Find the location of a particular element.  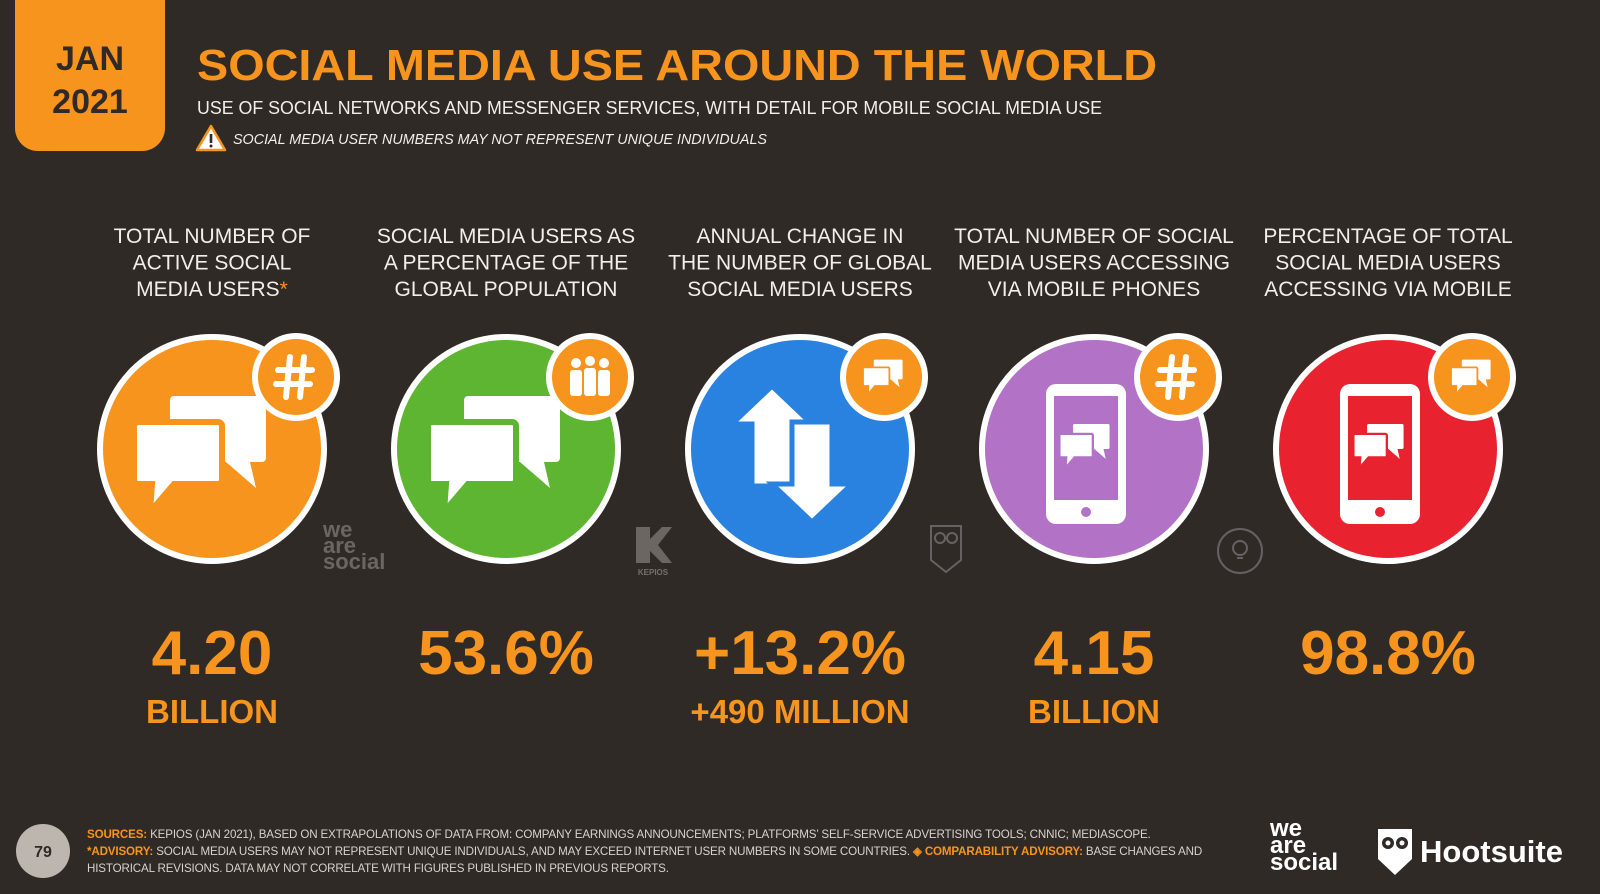

stat-label: MEDIA USERS ACCESSING is located at coordinates (1094, 263).